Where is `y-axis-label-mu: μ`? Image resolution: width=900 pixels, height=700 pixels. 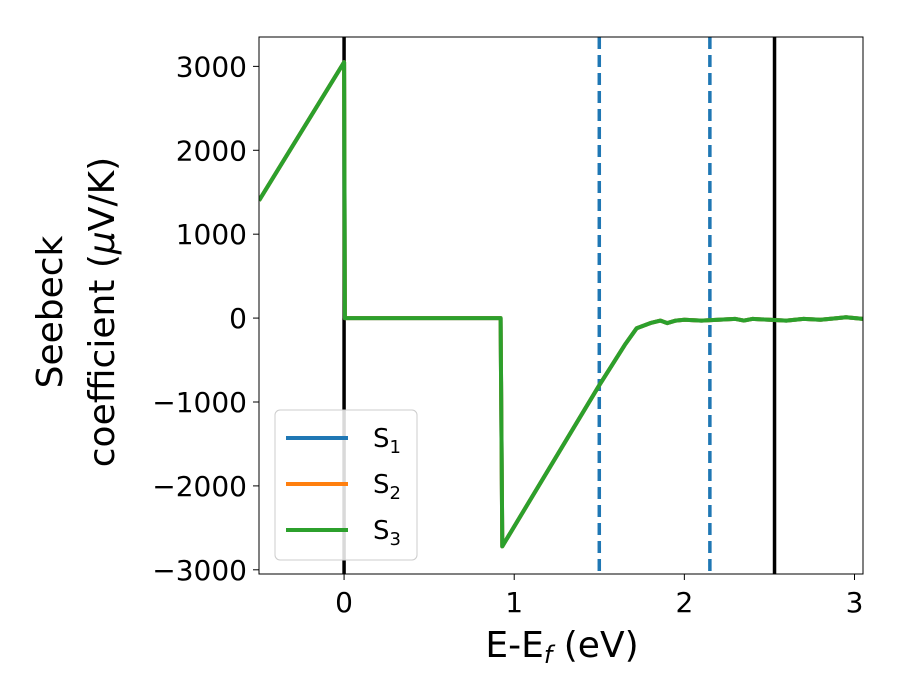
y-axis-label-mu: μ is located at coordinates (102, 243).